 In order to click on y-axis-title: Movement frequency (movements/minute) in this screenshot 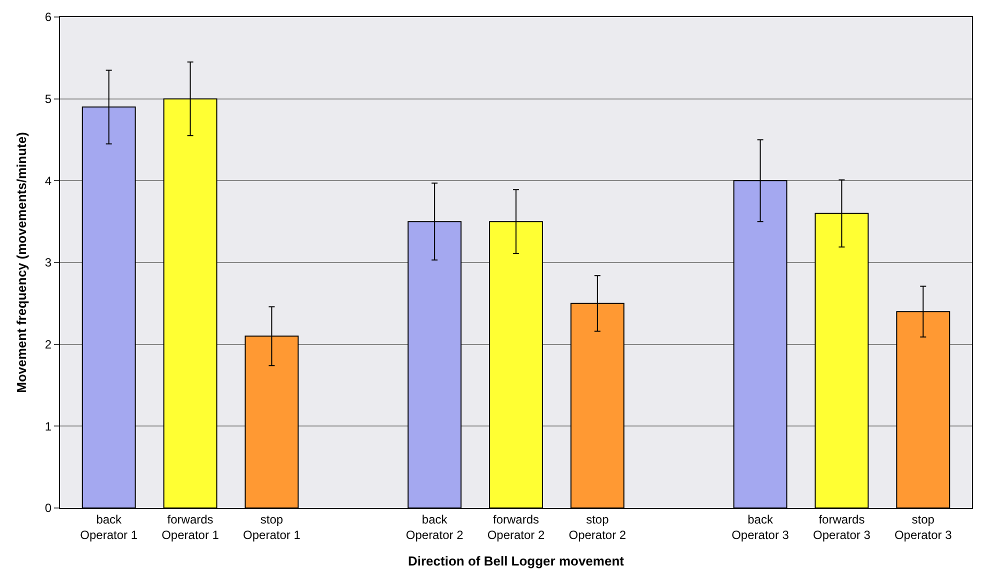, I will do `click(21, 262)`.